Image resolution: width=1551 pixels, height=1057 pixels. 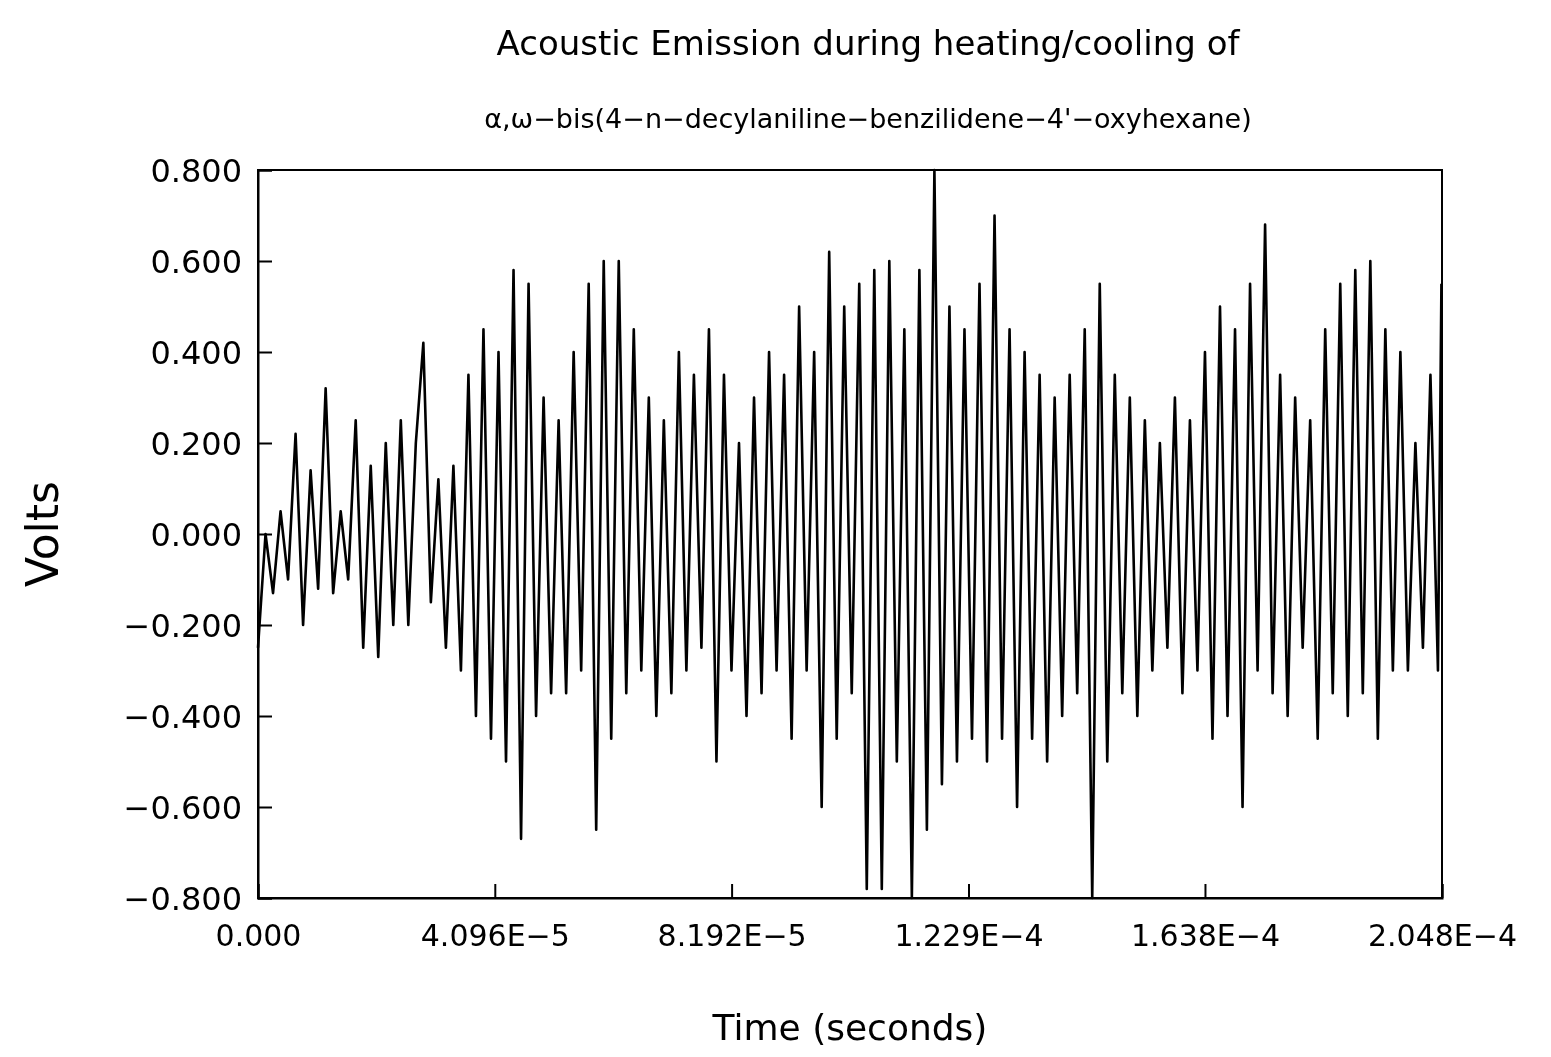 What do you see at coordinates (969, 935) in the screenshot?
I see `x-tick-label: 1.229E−4` at bounding box center [969, 935].